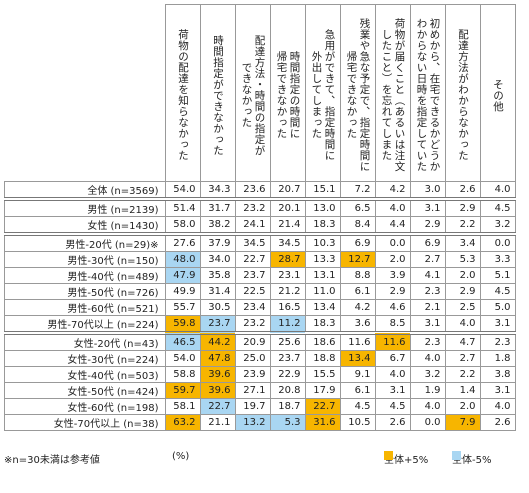 This screenshot has width=529, height=493. What do you see at coordinates (357, 324) in the screenshot?
I see `cell: 3.6` at bounding box center [357, 324].